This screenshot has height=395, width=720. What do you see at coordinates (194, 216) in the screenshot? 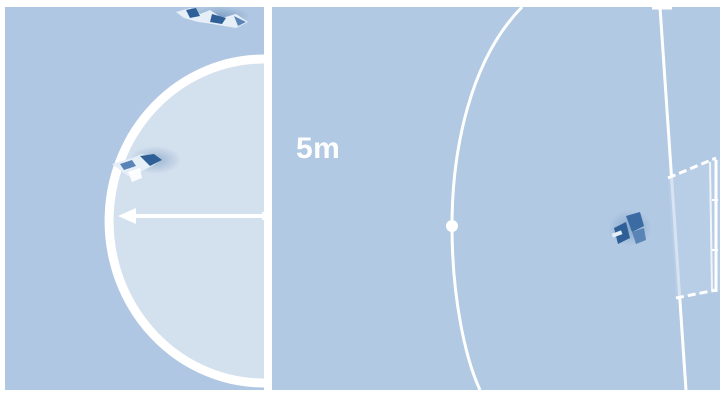
I see `arrow-left-icon` at bounding box center [194, 216].